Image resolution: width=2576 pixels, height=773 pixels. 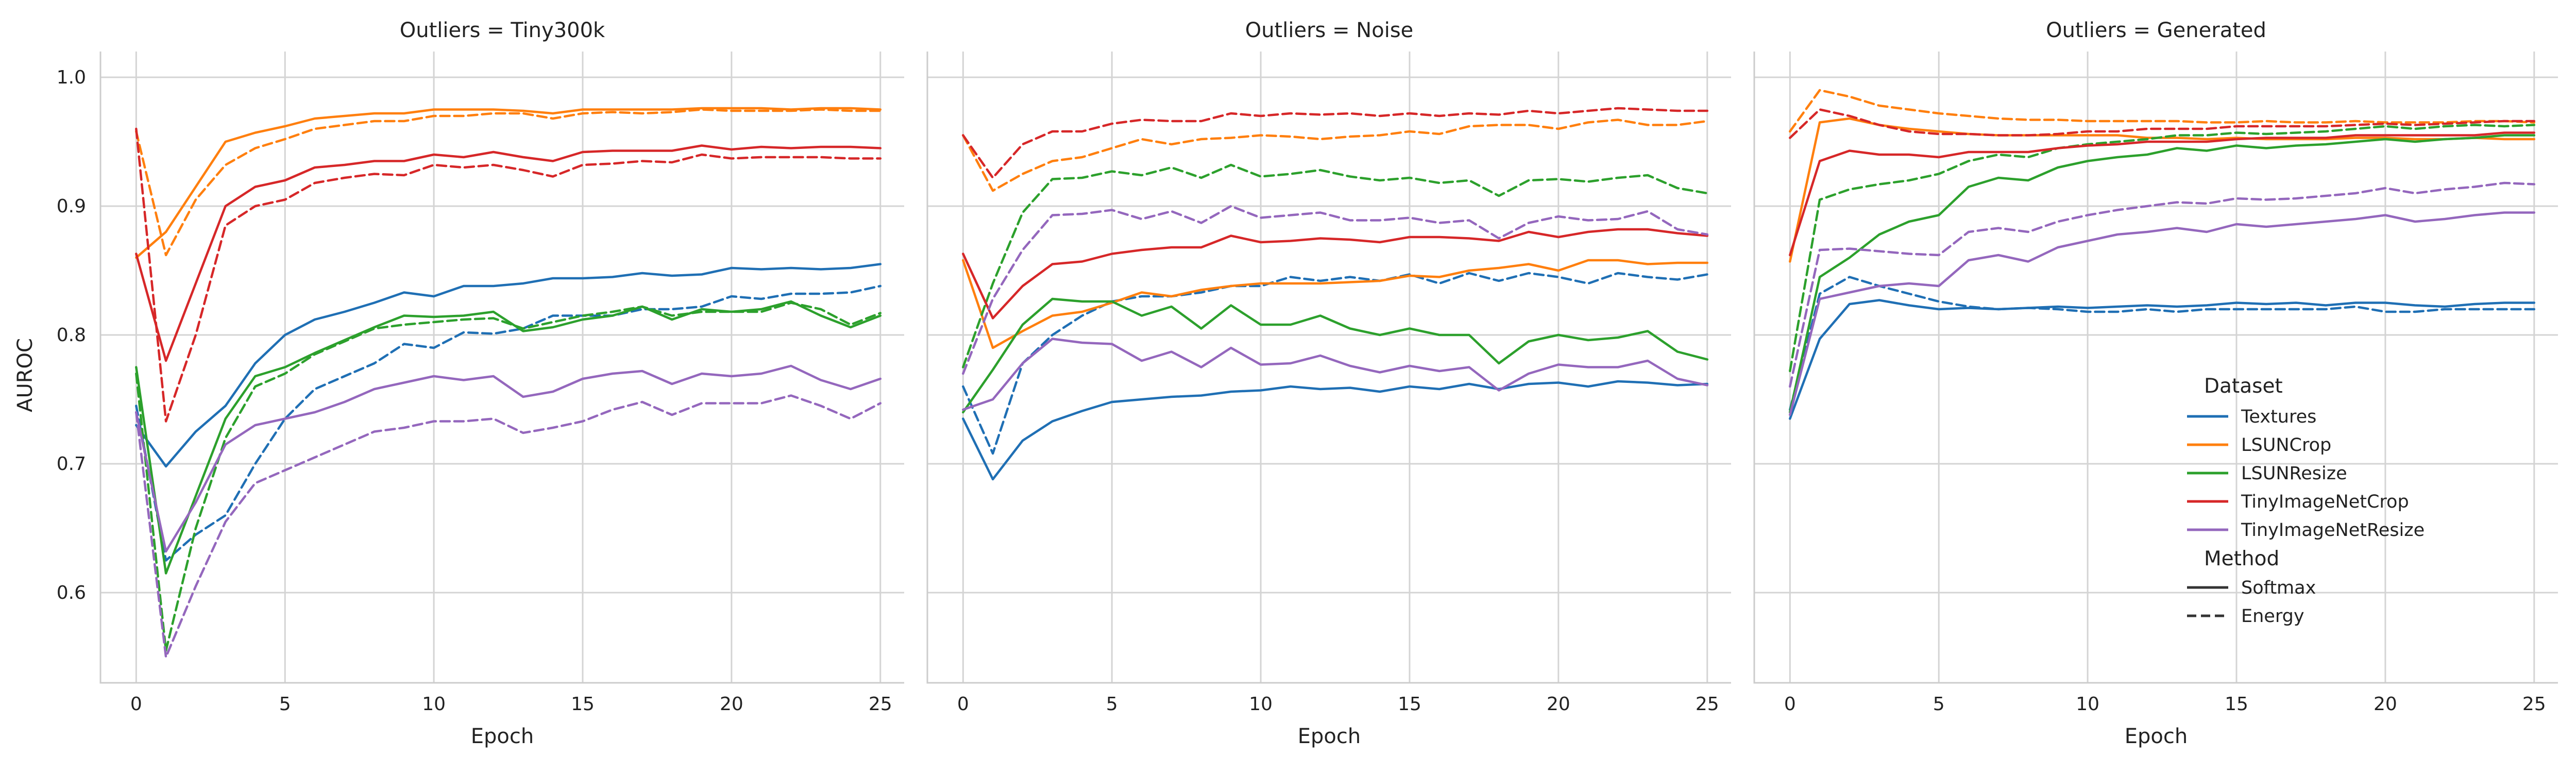 I want to click on panel-title: Outliers = Noise, so click(x=1329, y=30).